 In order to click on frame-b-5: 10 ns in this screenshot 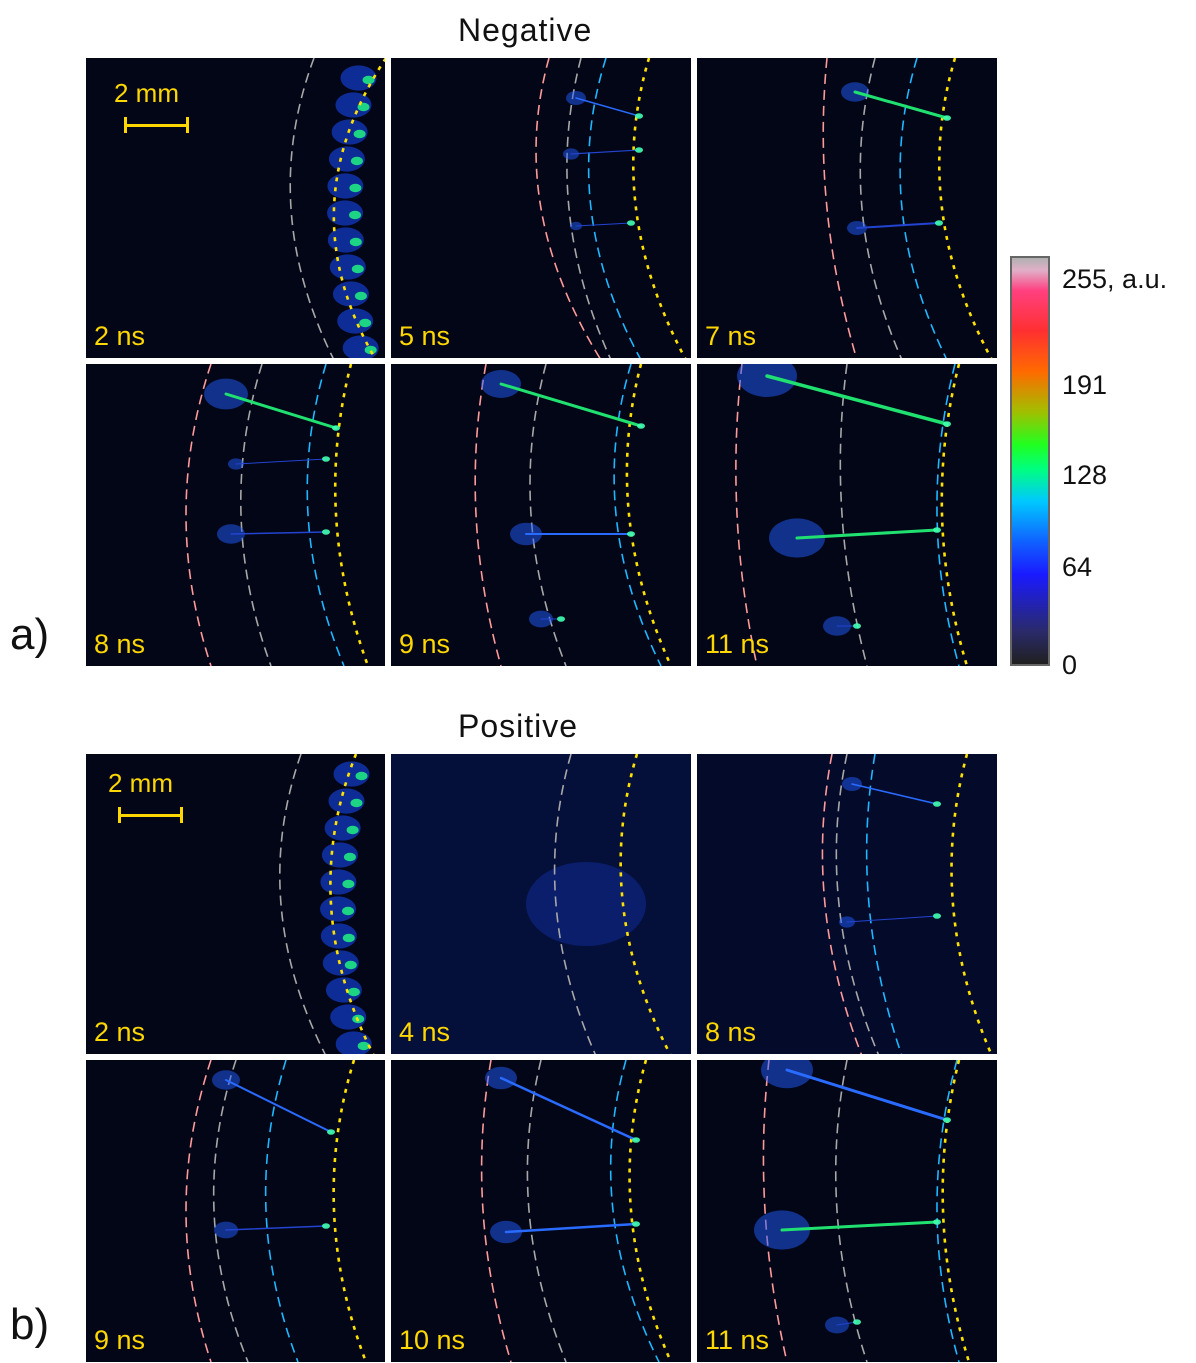, I will do `click(541, 1211)`.